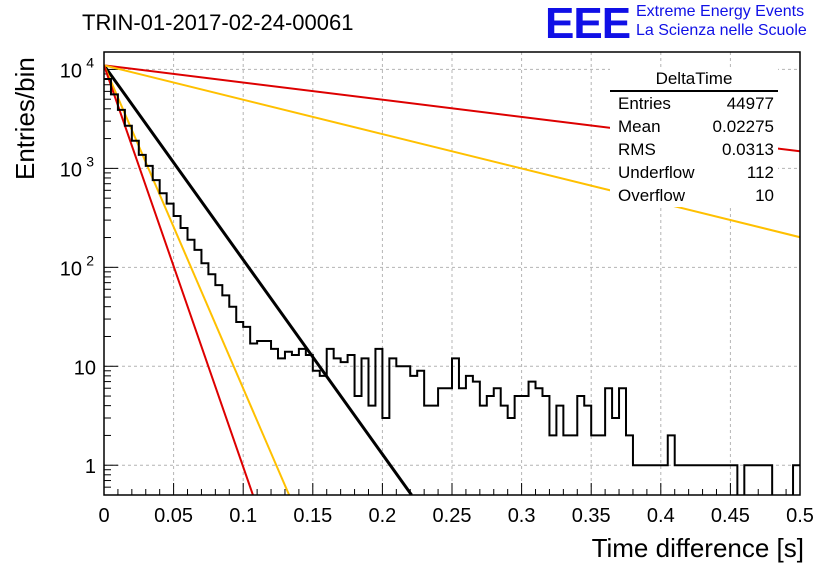 The image size is (836, 572). I want to click on y-tick-exponent: 2, so click(90, 260).